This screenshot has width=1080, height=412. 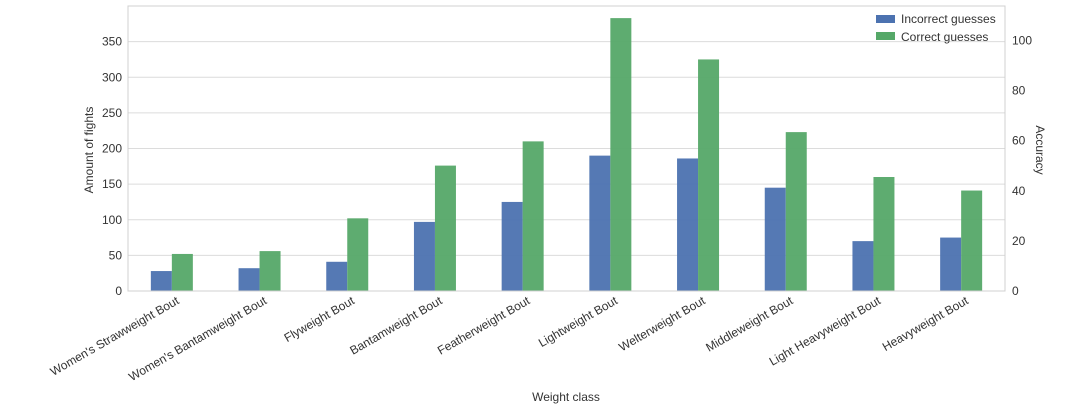 What do you see at coordinates (116, 255) in the screenshot?
I see `y-tick-label: 50` at bounding box center [116, 255].